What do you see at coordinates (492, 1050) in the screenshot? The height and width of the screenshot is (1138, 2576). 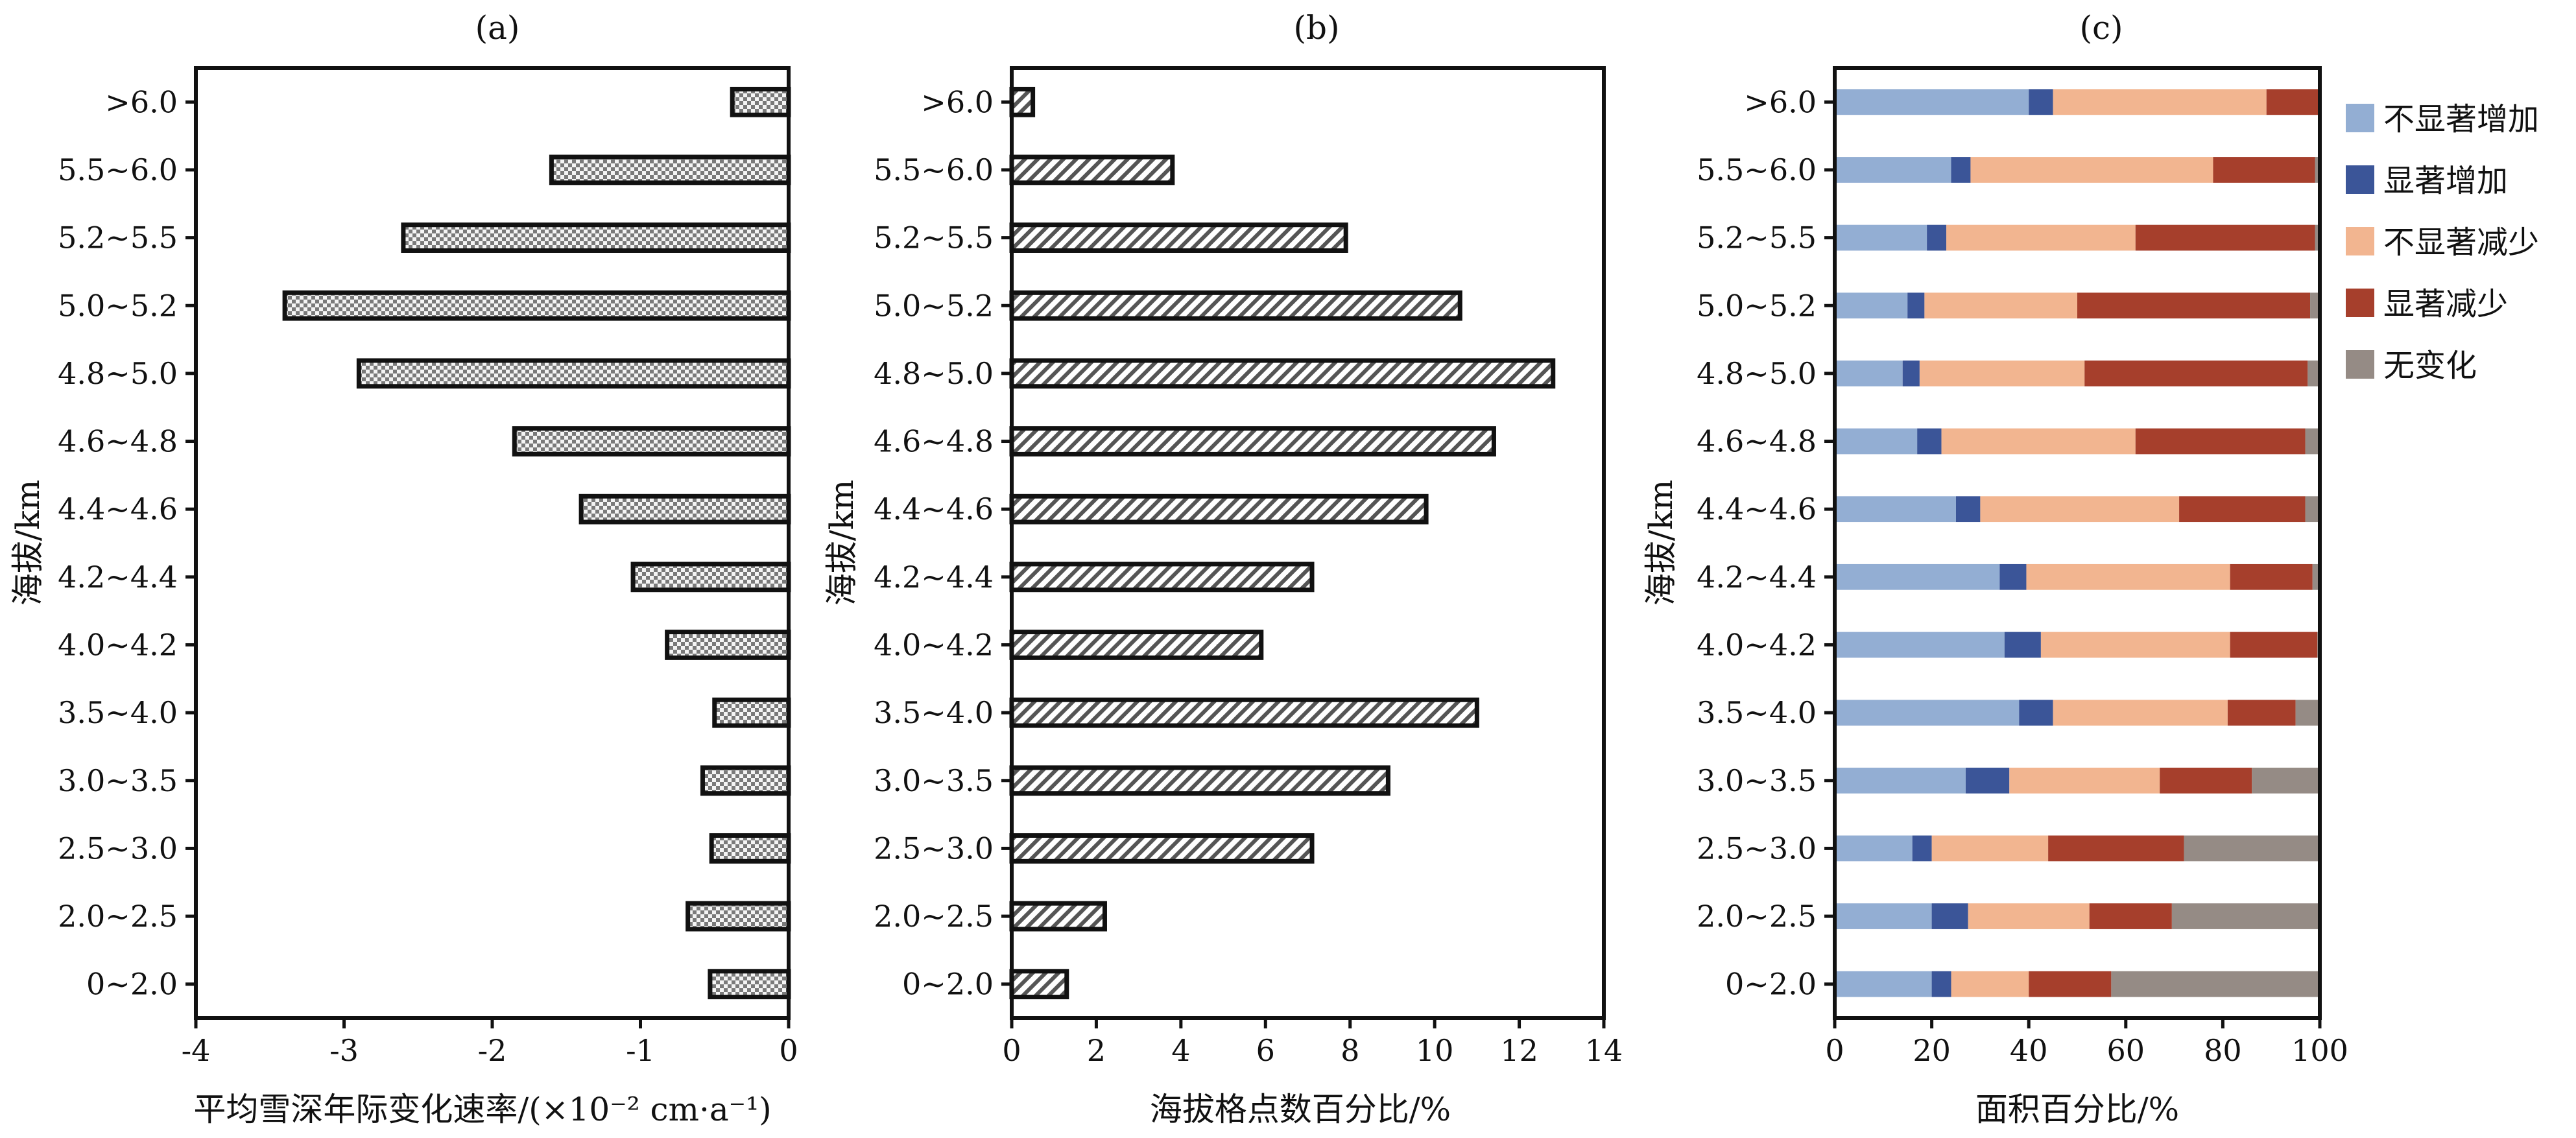 I see `x-tick-label: -2` at bounding box center [492, 1050].